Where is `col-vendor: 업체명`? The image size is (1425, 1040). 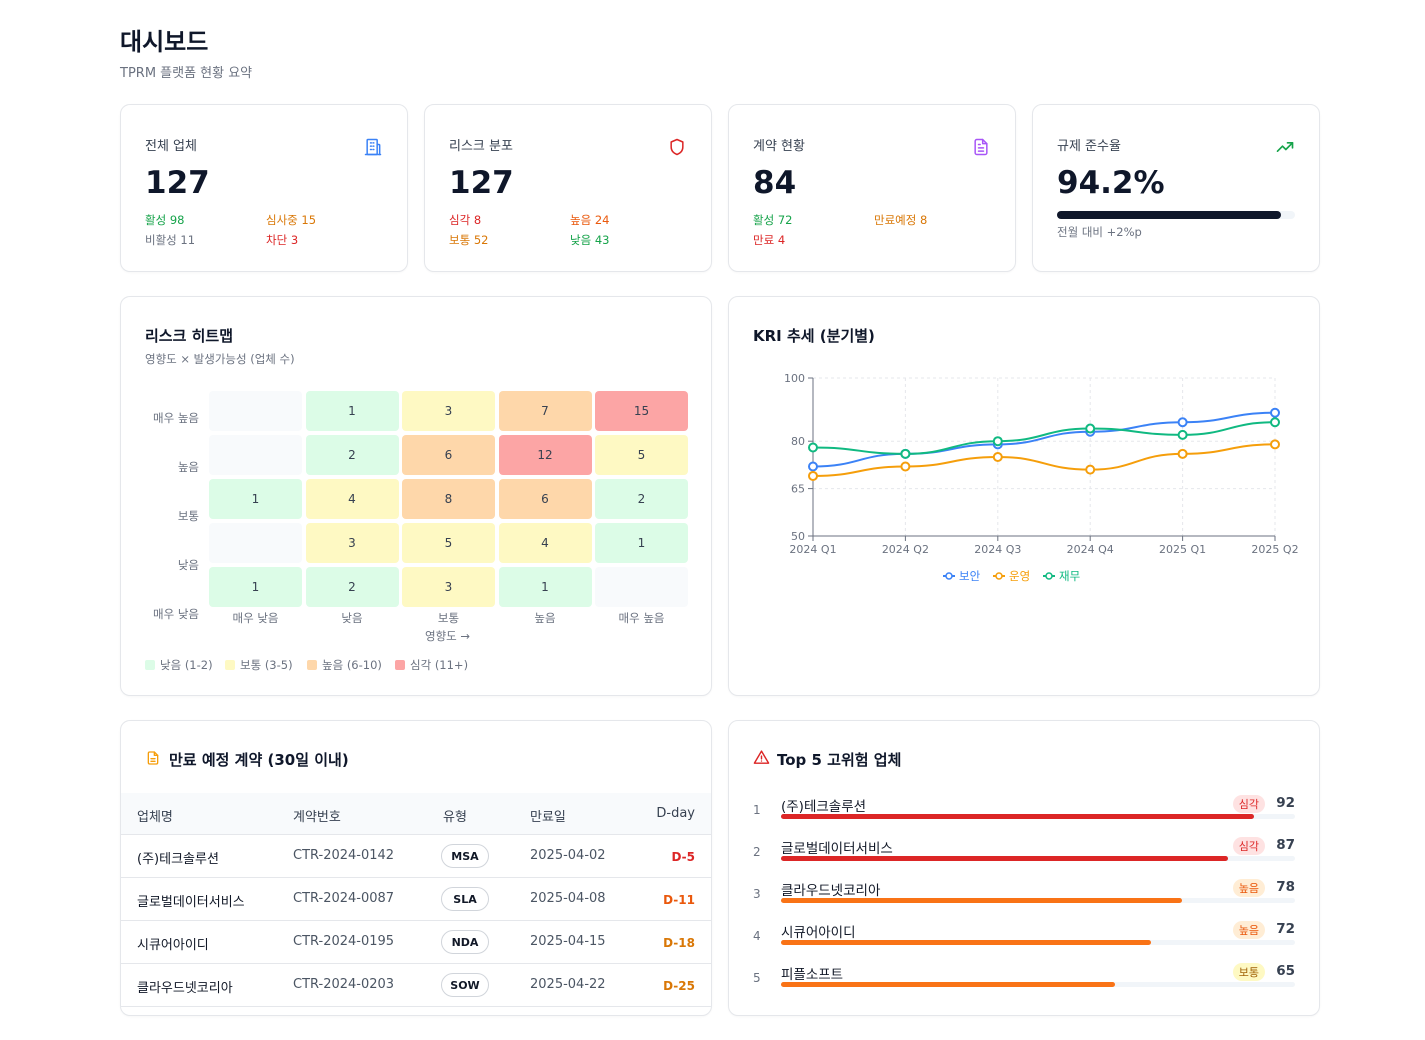
col-vendor: 업체명 is located at coordinates (155, 817).